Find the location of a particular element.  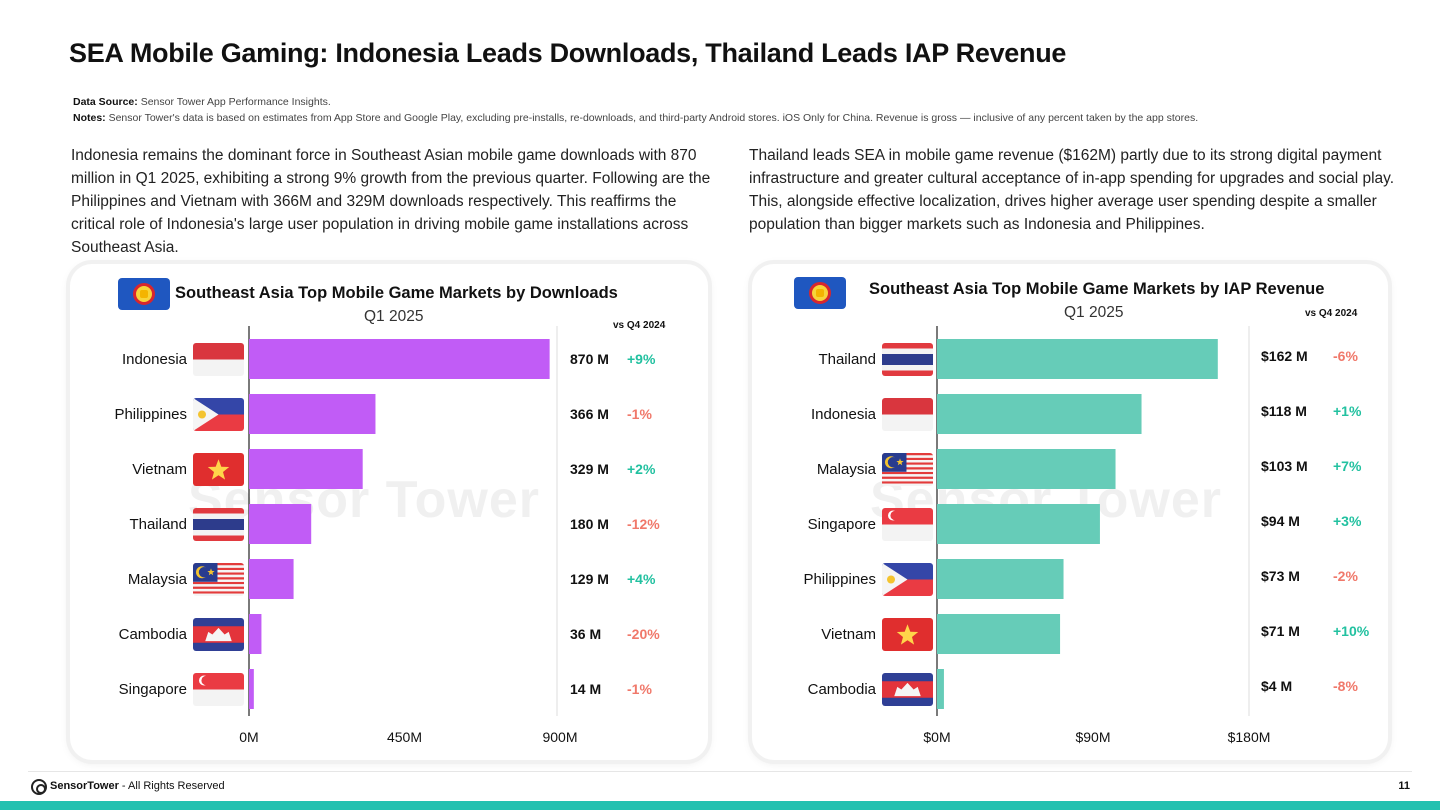

value-label: 180 M is located at coordinates (589, 524).